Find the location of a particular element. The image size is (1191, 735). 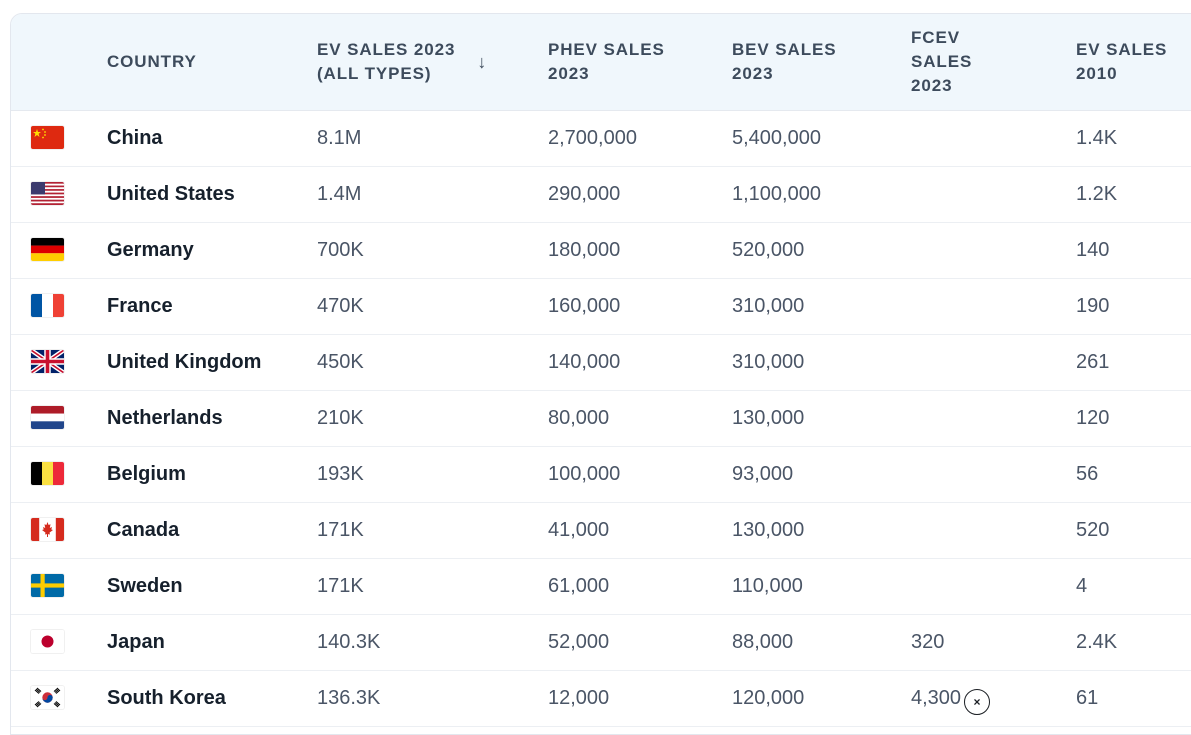

table-row: Germany 700K 180,000 520,000 140 is located at coordinates (601, 251).